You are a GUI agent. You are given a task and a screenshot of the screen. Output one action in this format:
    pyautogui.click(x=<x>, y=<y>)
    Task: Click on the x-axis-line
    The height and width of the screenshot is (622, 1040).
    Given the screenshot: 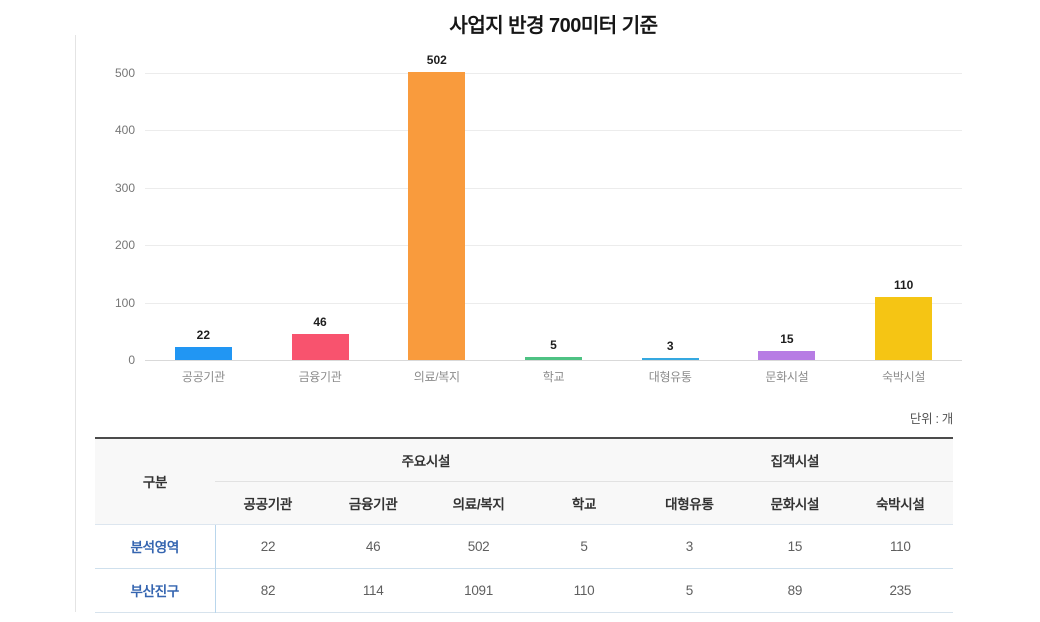 What is the action you would take?
    pyautogui.click(x=553, y=360)
    